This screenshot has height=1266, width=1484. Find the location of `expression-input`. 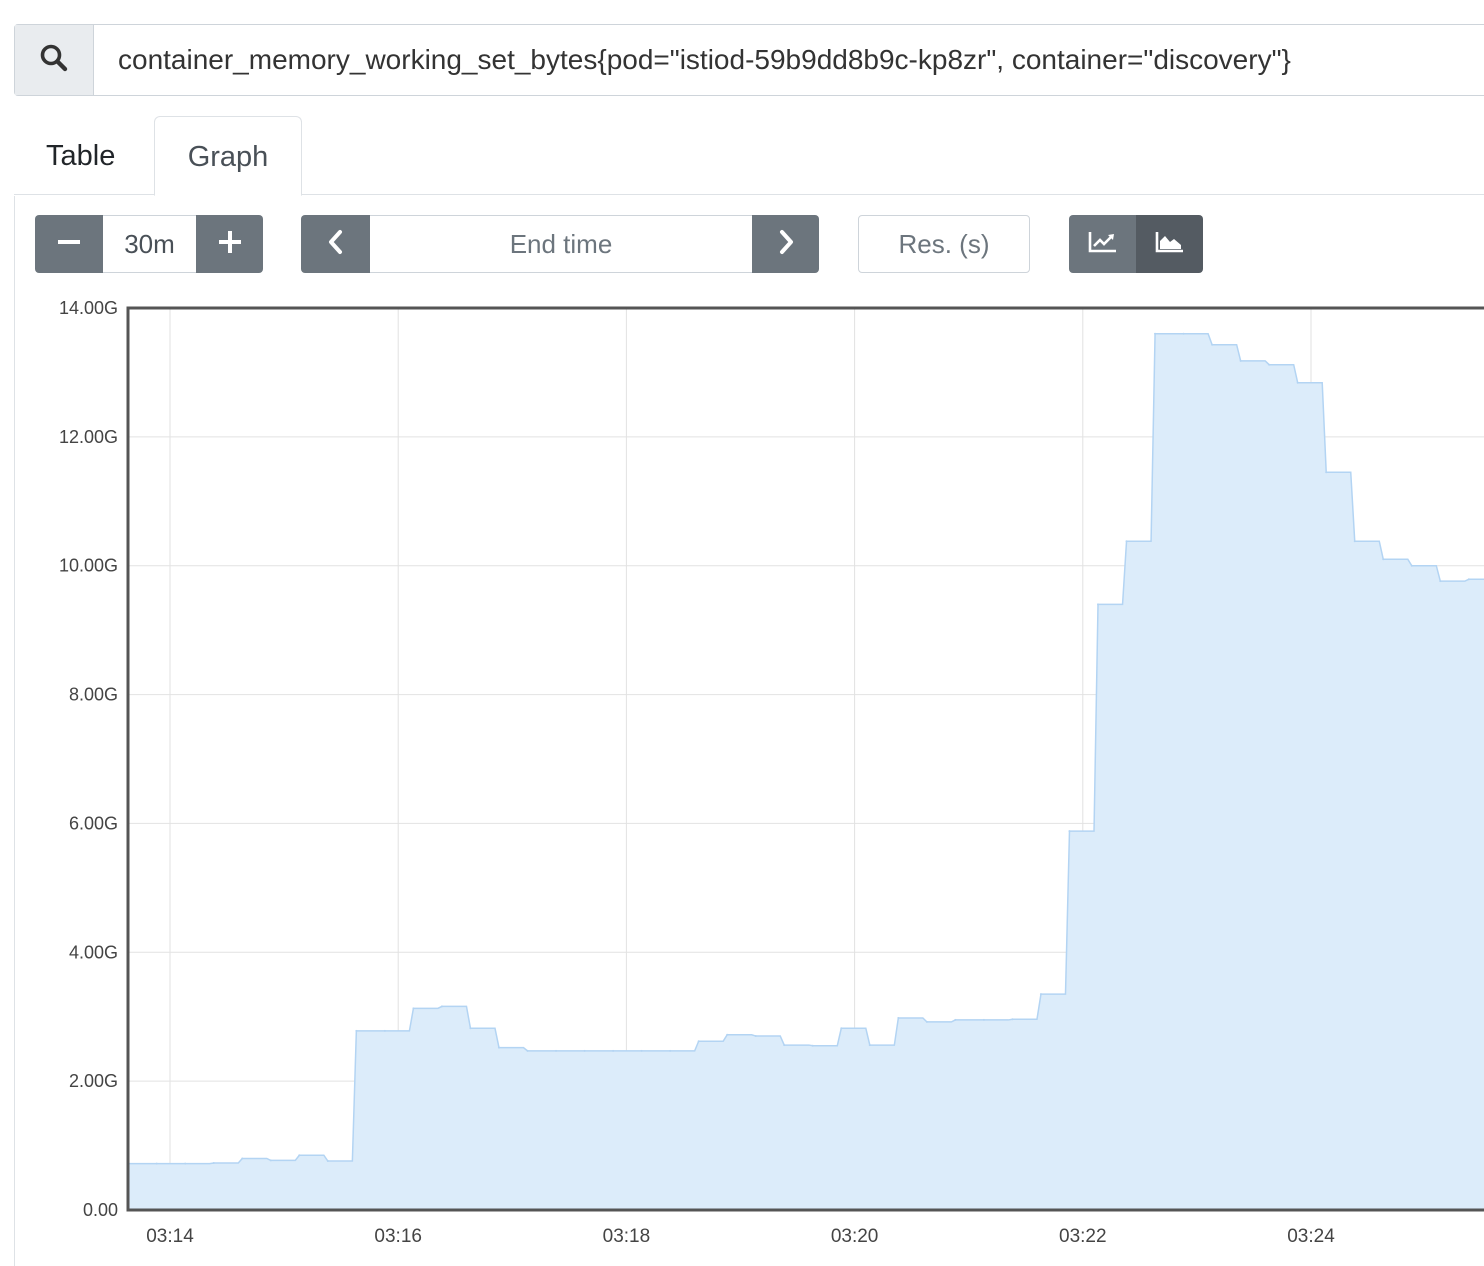

expression-input is located at coordinates (789, 60).